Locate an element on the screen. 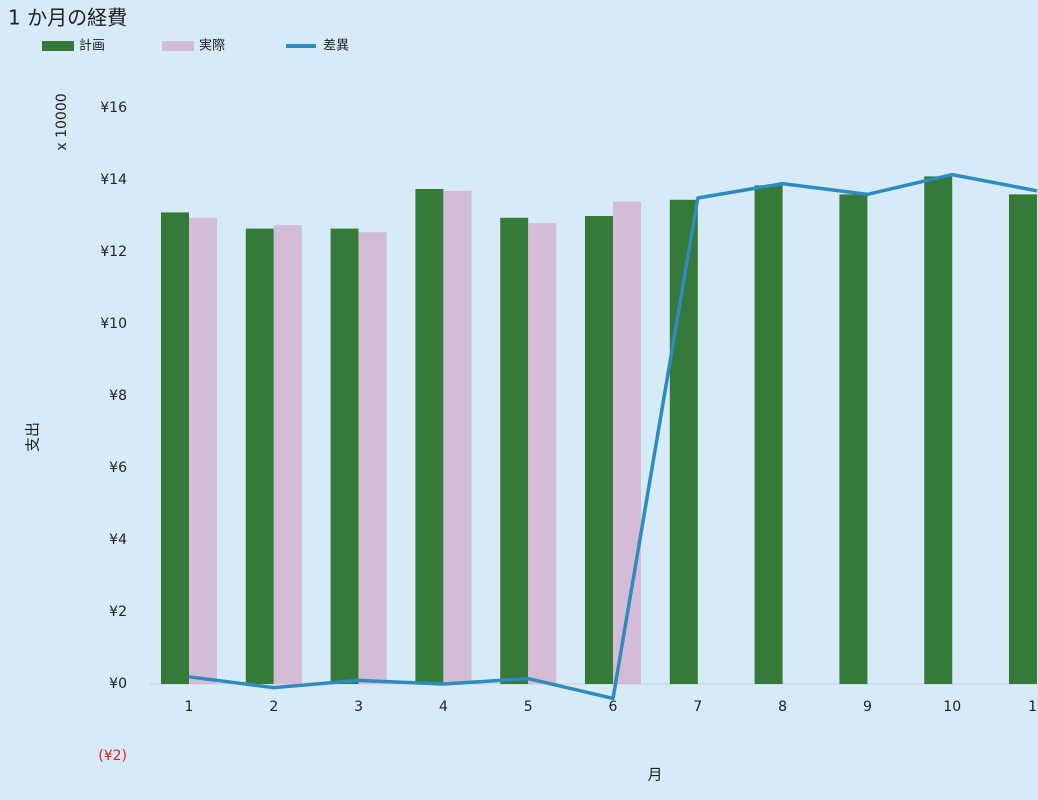 Image resolution: width=1038 pixels, height=800 pixels. chart-title: 1 か月の経費 is located at coordinates (67, 18).